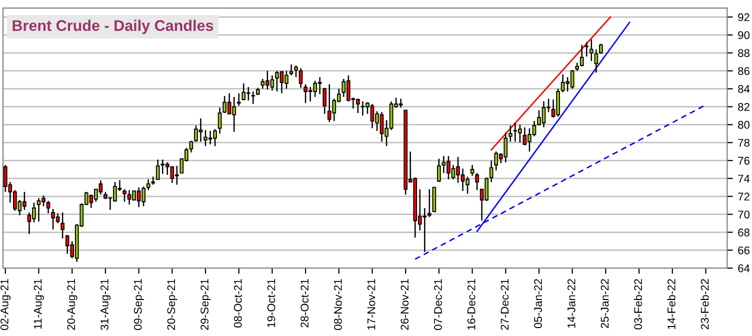 The width and height of the screenshot is (752, 336). What do you see at coordinates (438, 304) in the screenshot?
I see `x-tick-label: 07-Dec-21` at bounding box center [438, 304].